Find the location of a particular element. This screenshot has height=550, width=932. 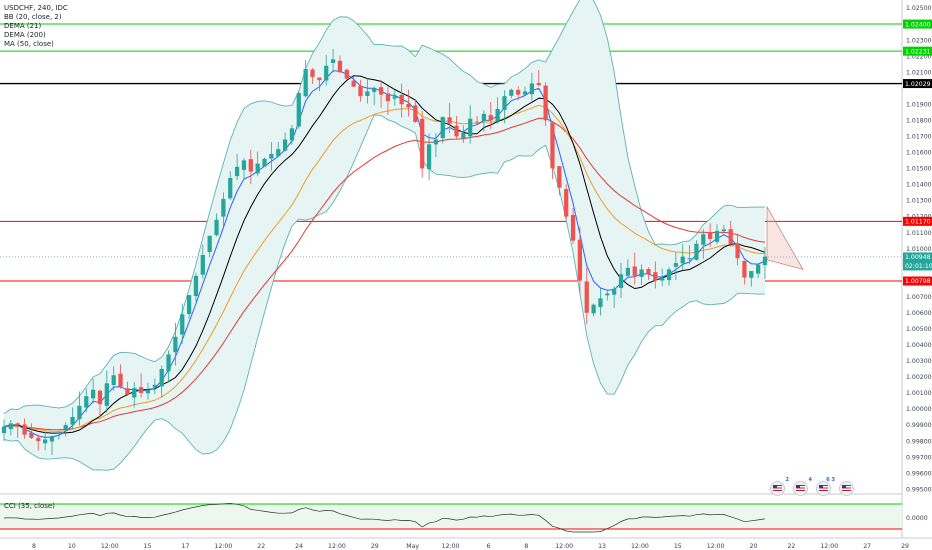

us-flag-event-icon: 6 3 is located at coordinates (825, 486).